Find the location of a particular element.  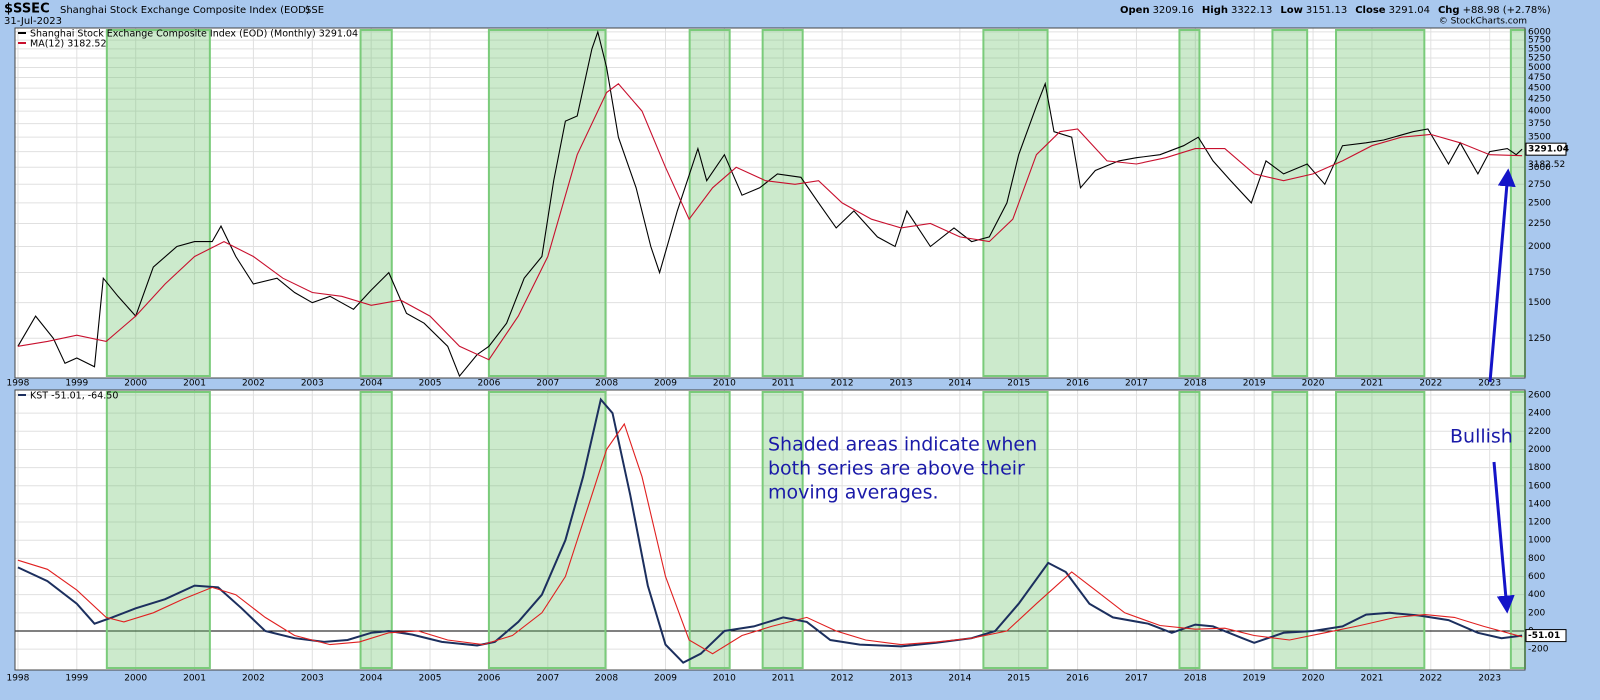

last-value-label: -51.01 is located at coordinates (1544, 636).